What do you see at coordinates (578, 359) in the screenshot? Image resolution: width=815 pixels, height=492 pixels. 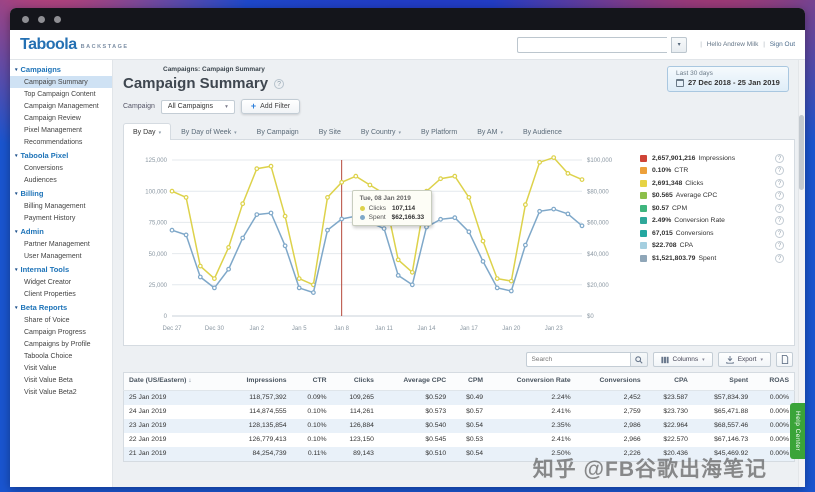 I see `table-search-input` at bounding box center [578, 359].